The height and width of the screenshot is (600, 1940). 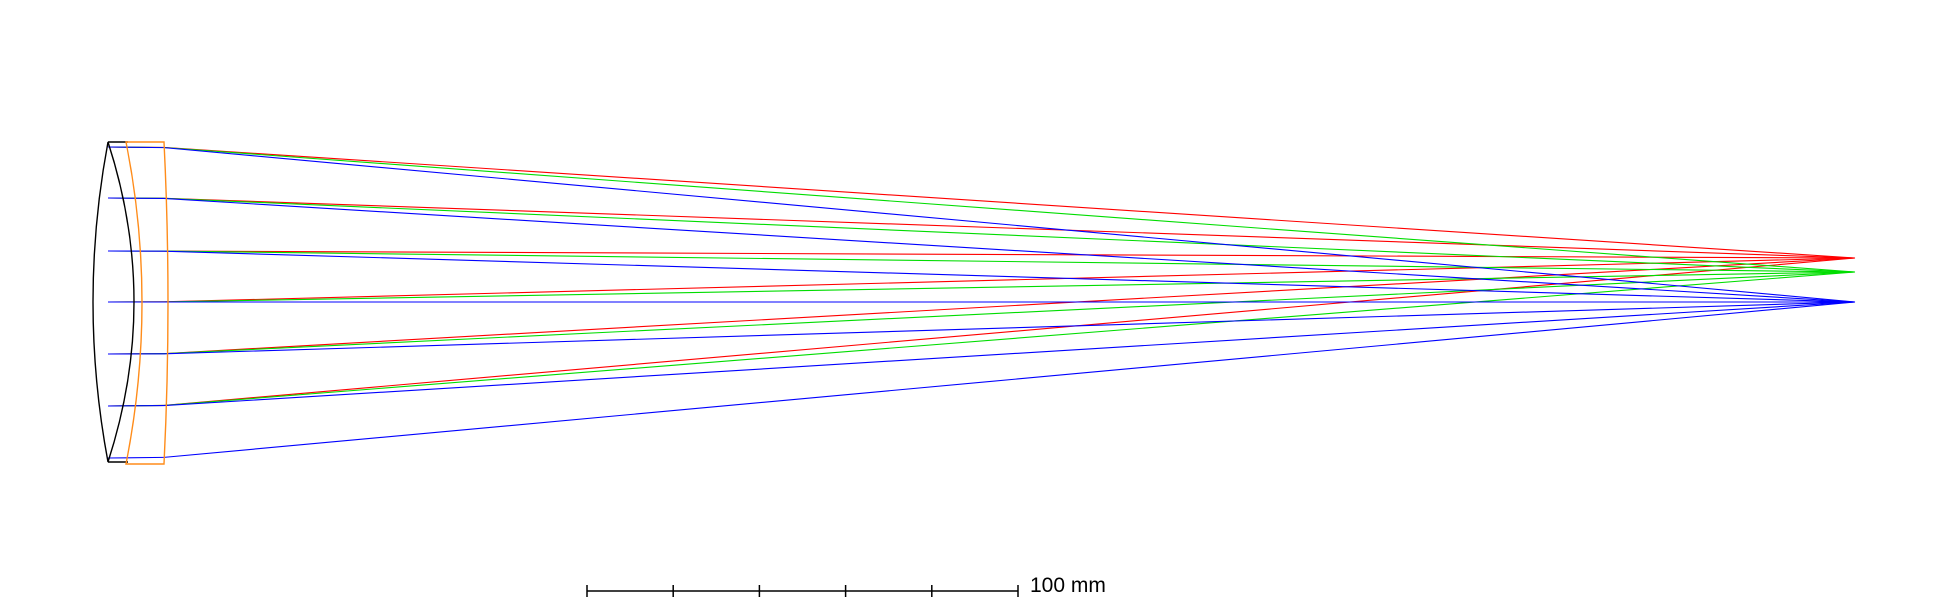 What do you see at coordinates (802, 591) in the screenshot?
I see `scale-bar` at bounding box center [802, 591].